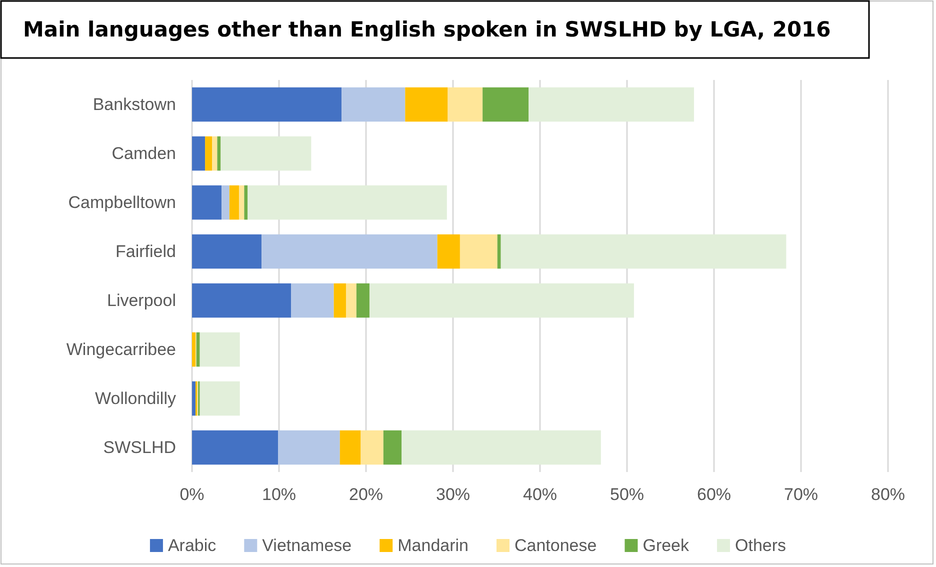  Describe the element at coordinates (279, 494) in the screenshot. I see `x-tick-label: 10%` at that location.